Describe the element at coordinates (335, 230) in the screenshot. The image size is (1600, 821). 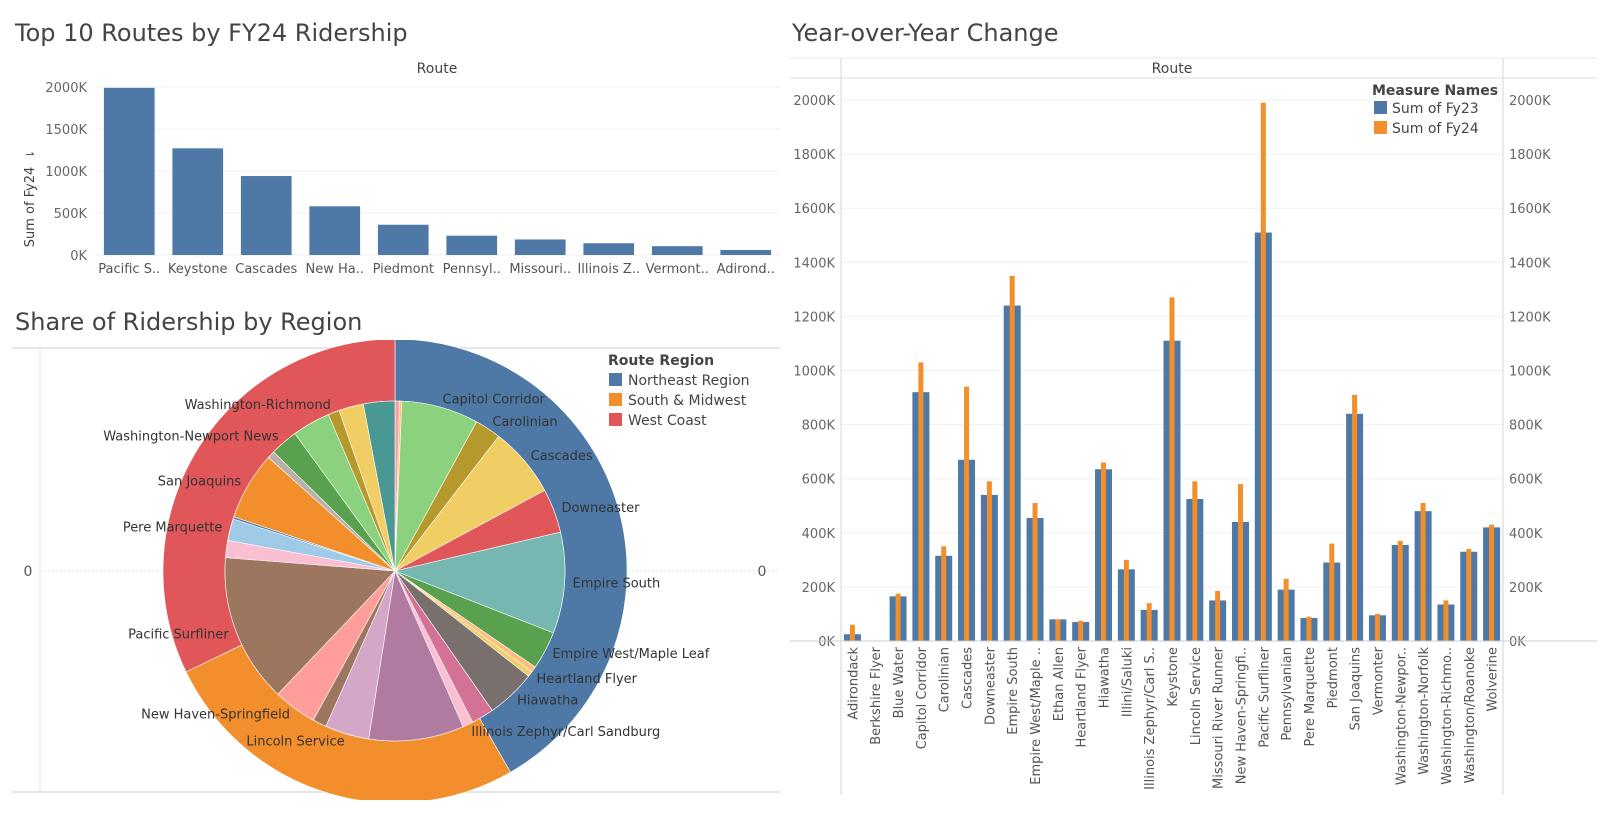
I see `top10-bar-new-ha` at that location.